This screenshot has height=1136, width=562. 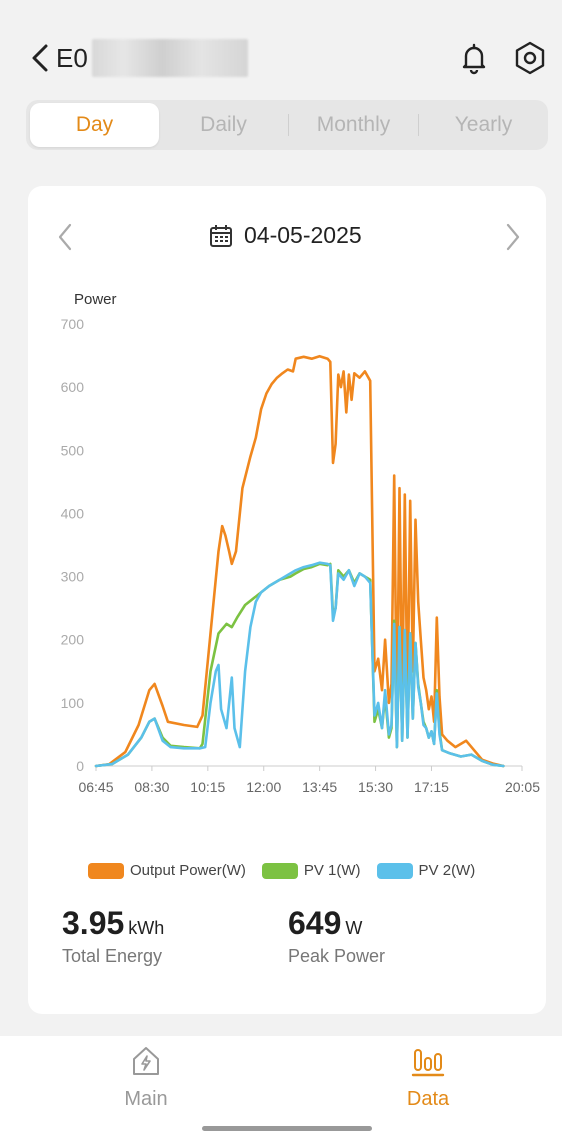 I want to click on legend-label-output: Output Power(W), so click(x=188, y=870).